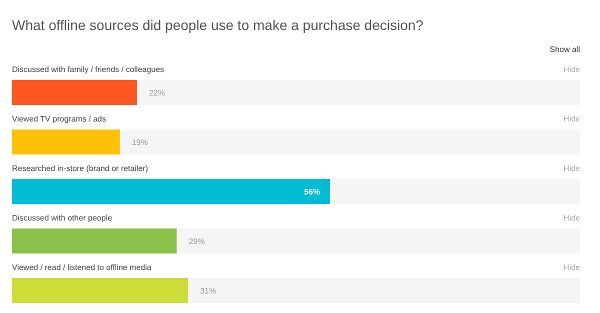 This screenshot has height=313, width=600. What do you see at coordinates (88, 69) in the screenshot?
I see `y-tick-label: Discussed with family / friends / colleagues` at bounding box center [88, 69].